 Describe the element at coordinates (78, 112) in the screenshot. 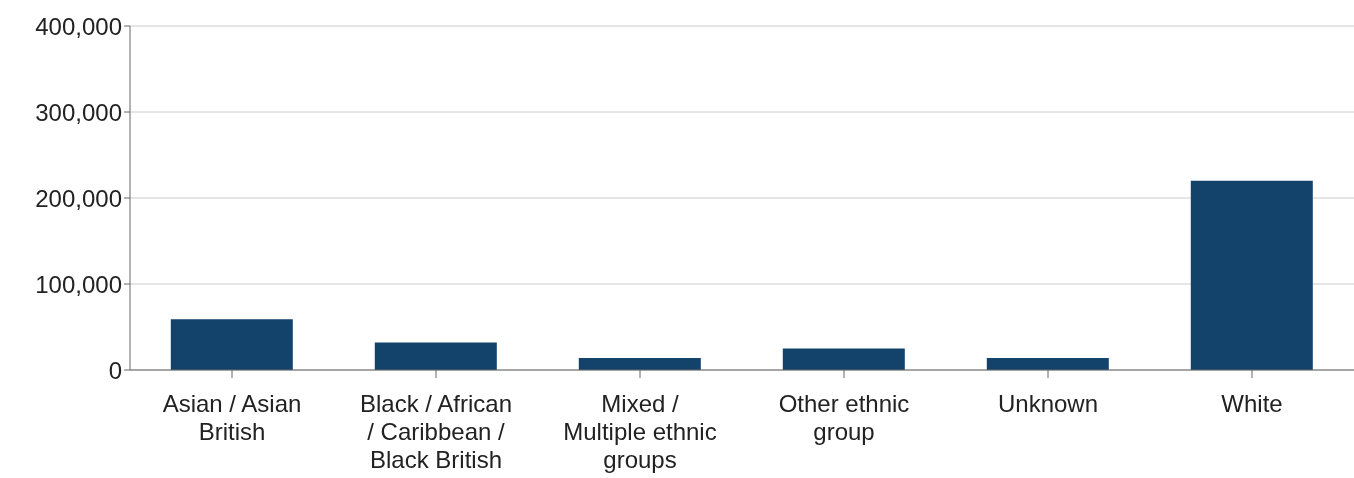

I see `y-tick-label: 300,000` at that location.